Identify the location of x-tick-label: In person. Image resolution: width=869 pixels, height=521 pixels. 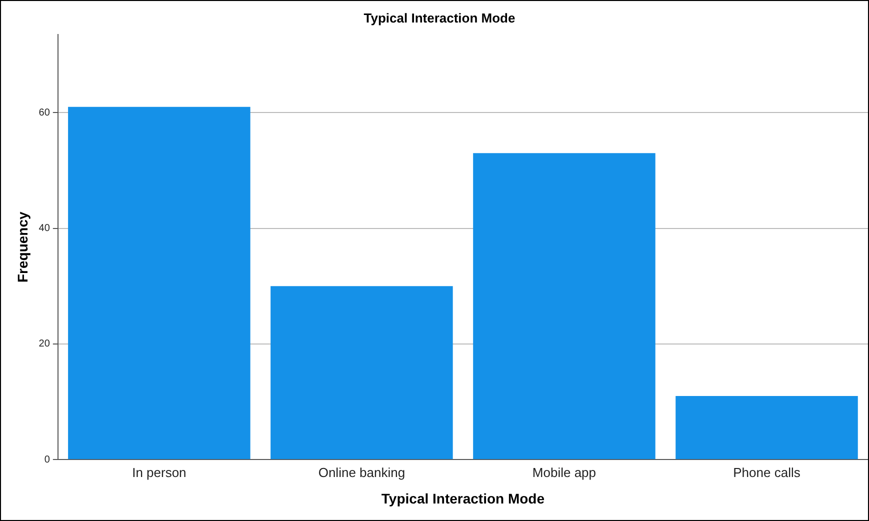
(159, 472).